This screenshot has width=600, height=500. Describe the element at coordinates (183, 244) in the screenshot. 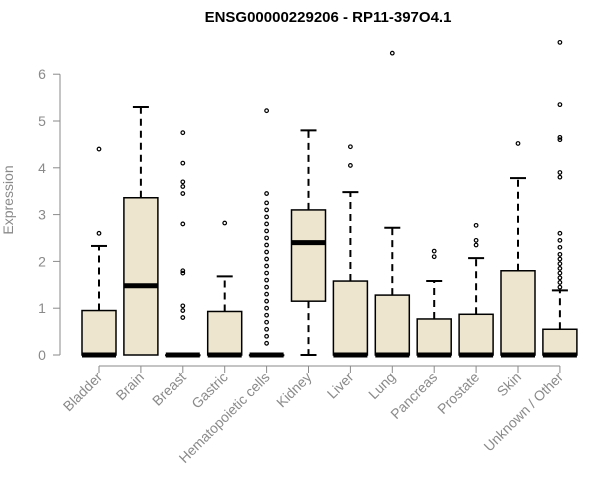

I see `box-breast` at that location.